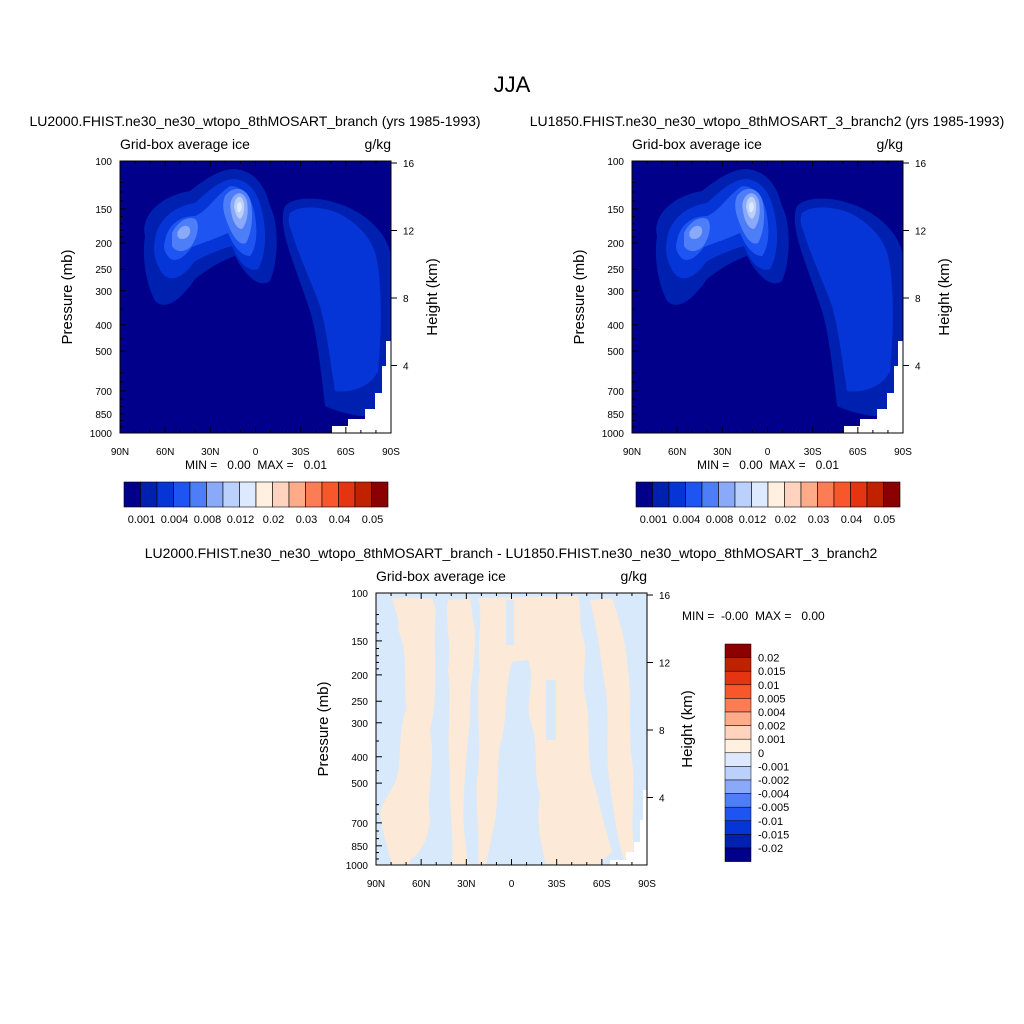  Describe the element at coordinates (256, 503) in the screenshot. I see `panel-a-colorbar: 0.001 0.004 0.008 0.012 0.02 0.03 0.04 0.05` at that location.